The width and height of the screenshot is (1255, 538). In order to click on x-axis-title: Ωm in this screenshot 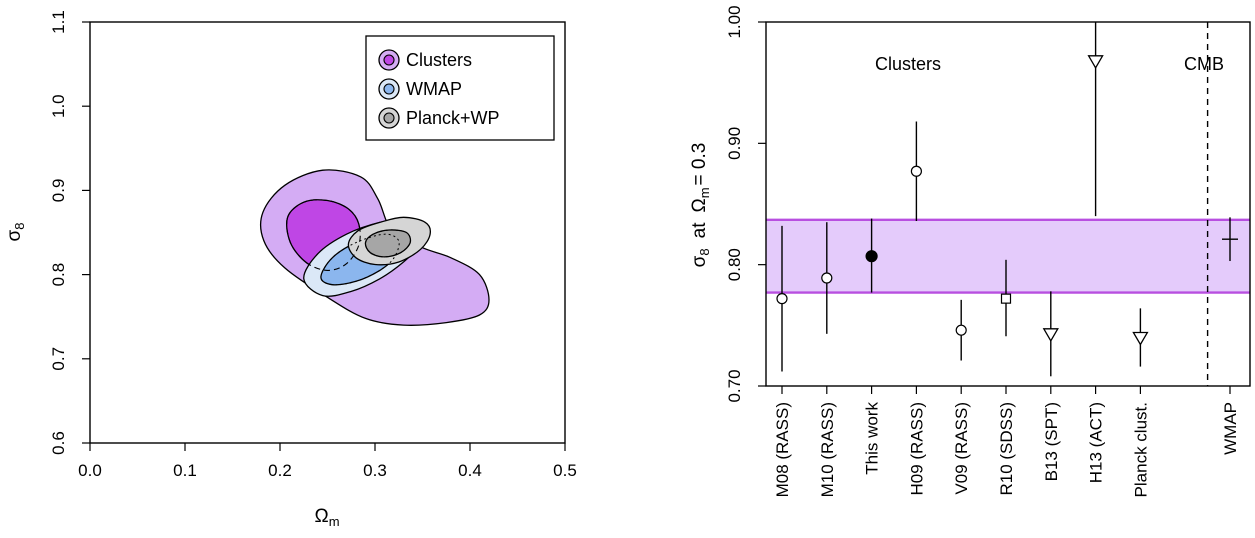, I will do `click(326, 517)`.